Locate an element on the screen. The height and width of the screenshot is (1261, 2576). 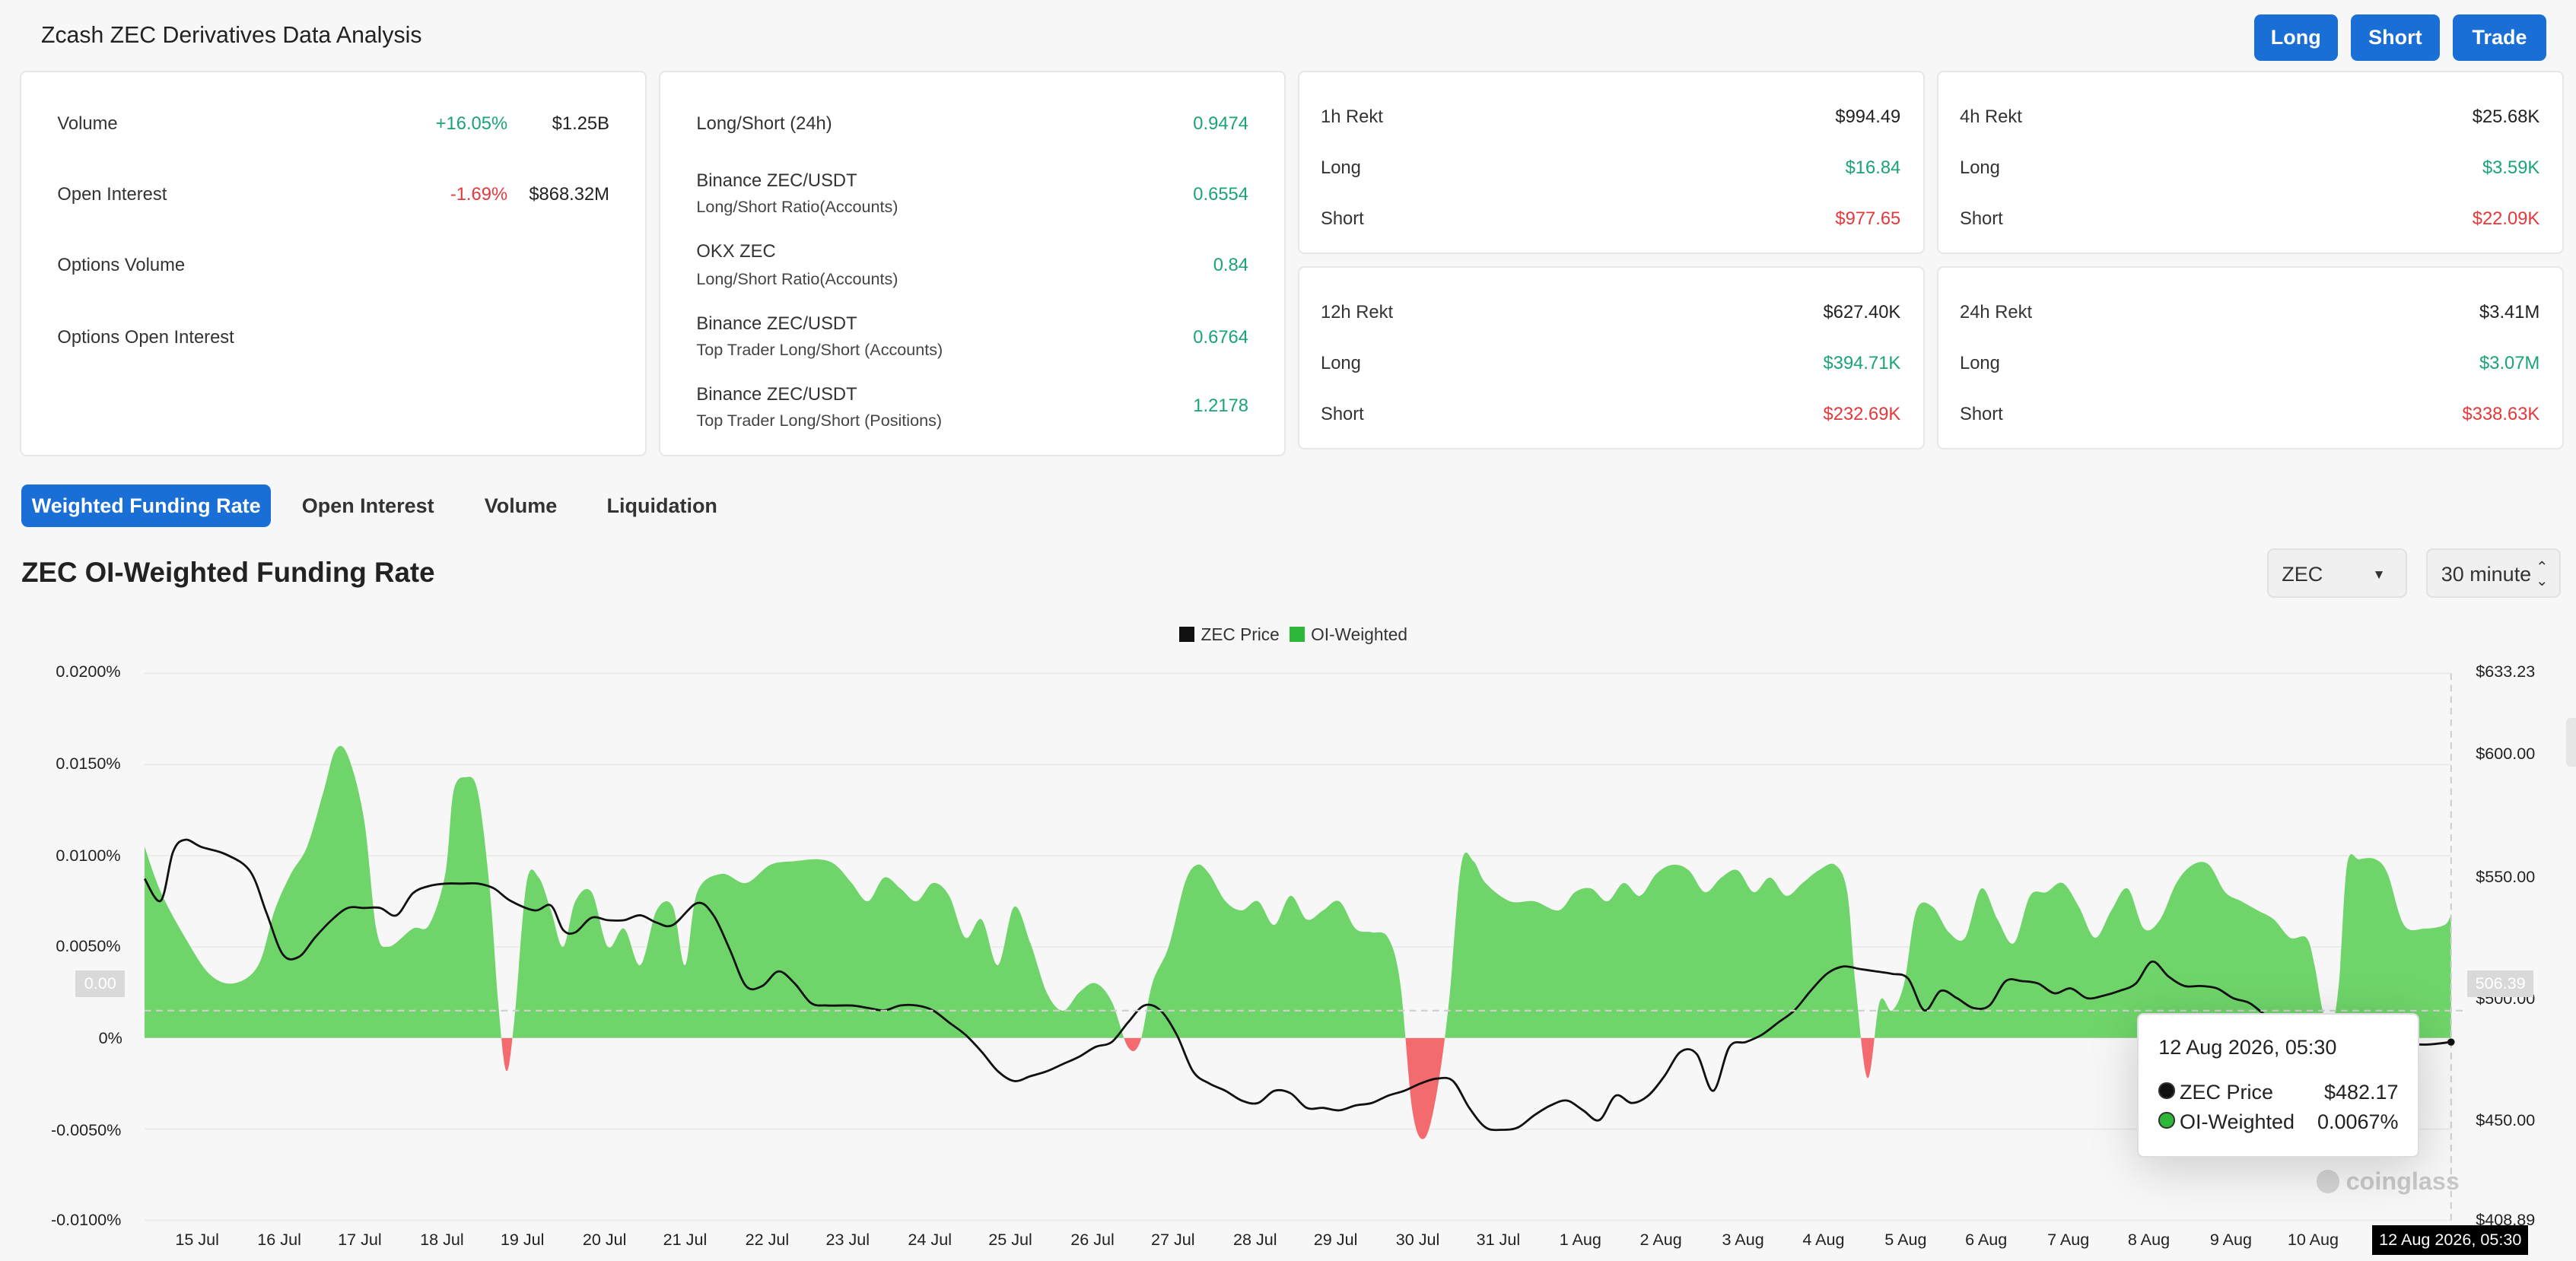
tab-volume: Volume is located at coordinates (521, 506).